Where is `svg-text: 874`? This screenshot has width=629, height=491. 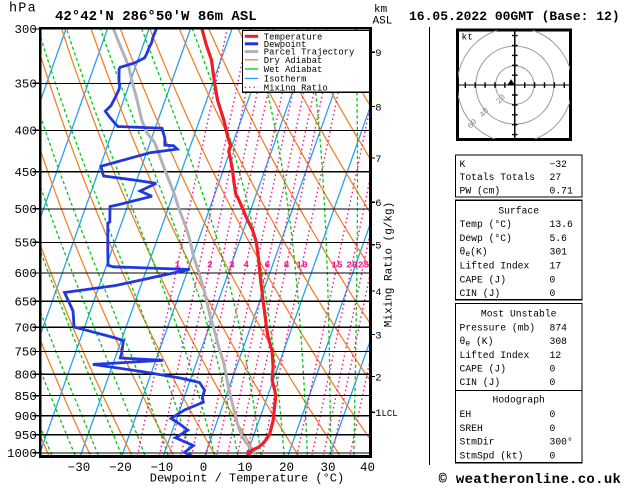
svg-text: 874 is located at coordinates (559, 327).